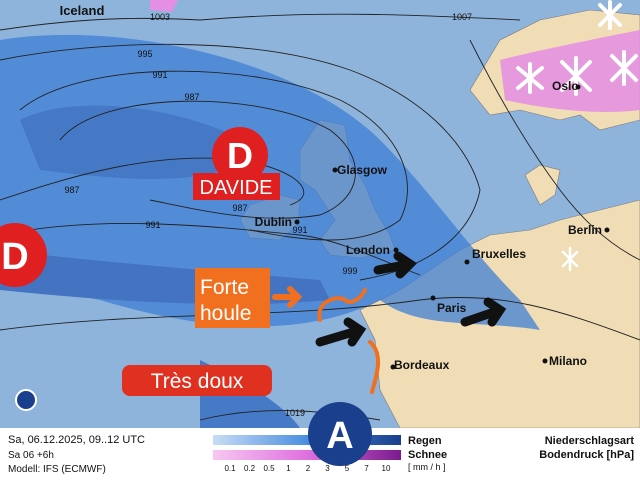 The image size is (640, 483). Describe the element at coordinates (349, 271) in the screenshot. I see `isobar-label: 999` at that location.